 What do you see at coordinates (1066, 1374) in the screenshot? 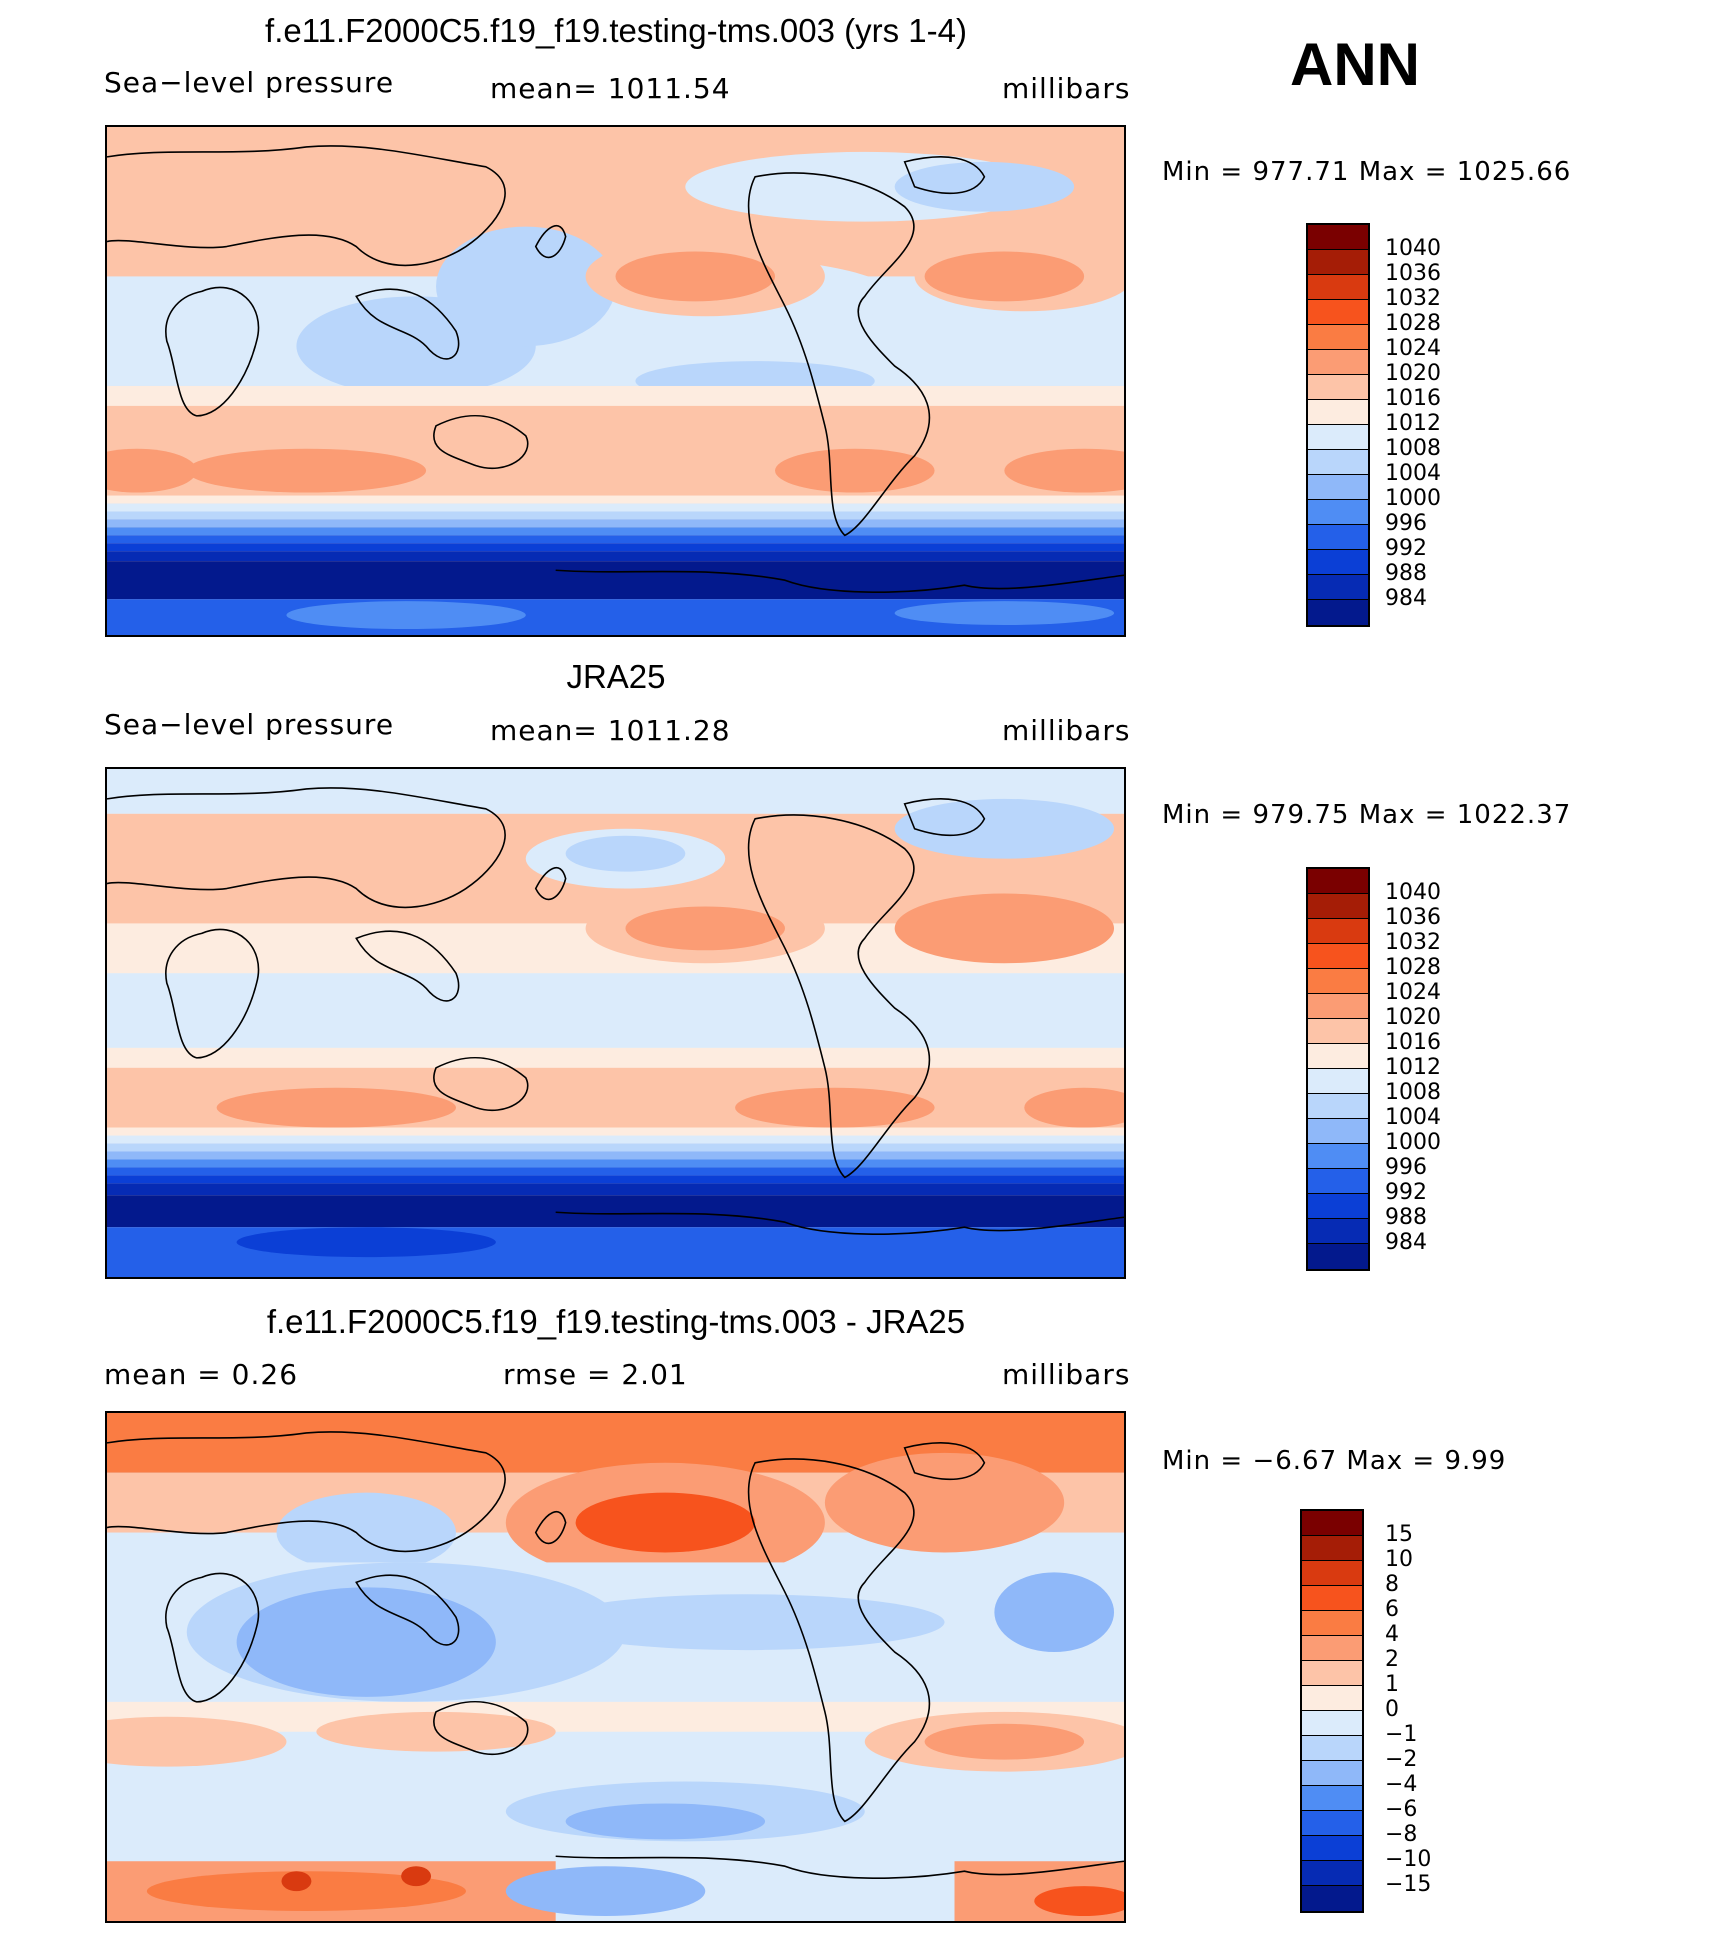
I see `panel-3-units: millibars` at bounding box center [1066, 1374].